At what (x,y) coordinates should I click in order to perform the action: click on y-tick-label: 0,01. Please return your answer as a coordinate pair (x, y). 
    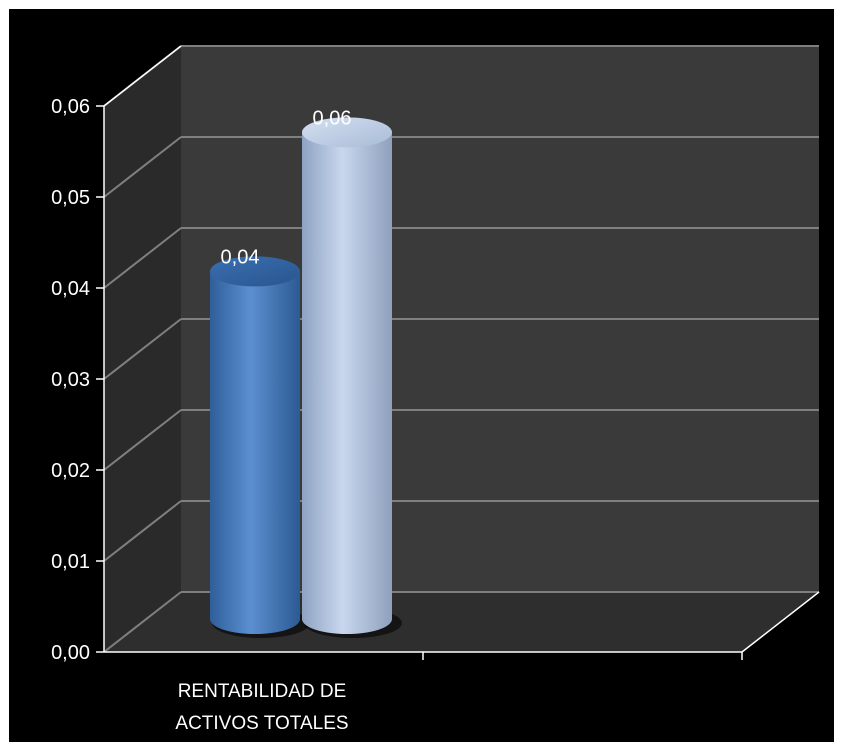
    Looking at the image, I should click on (70, 562).